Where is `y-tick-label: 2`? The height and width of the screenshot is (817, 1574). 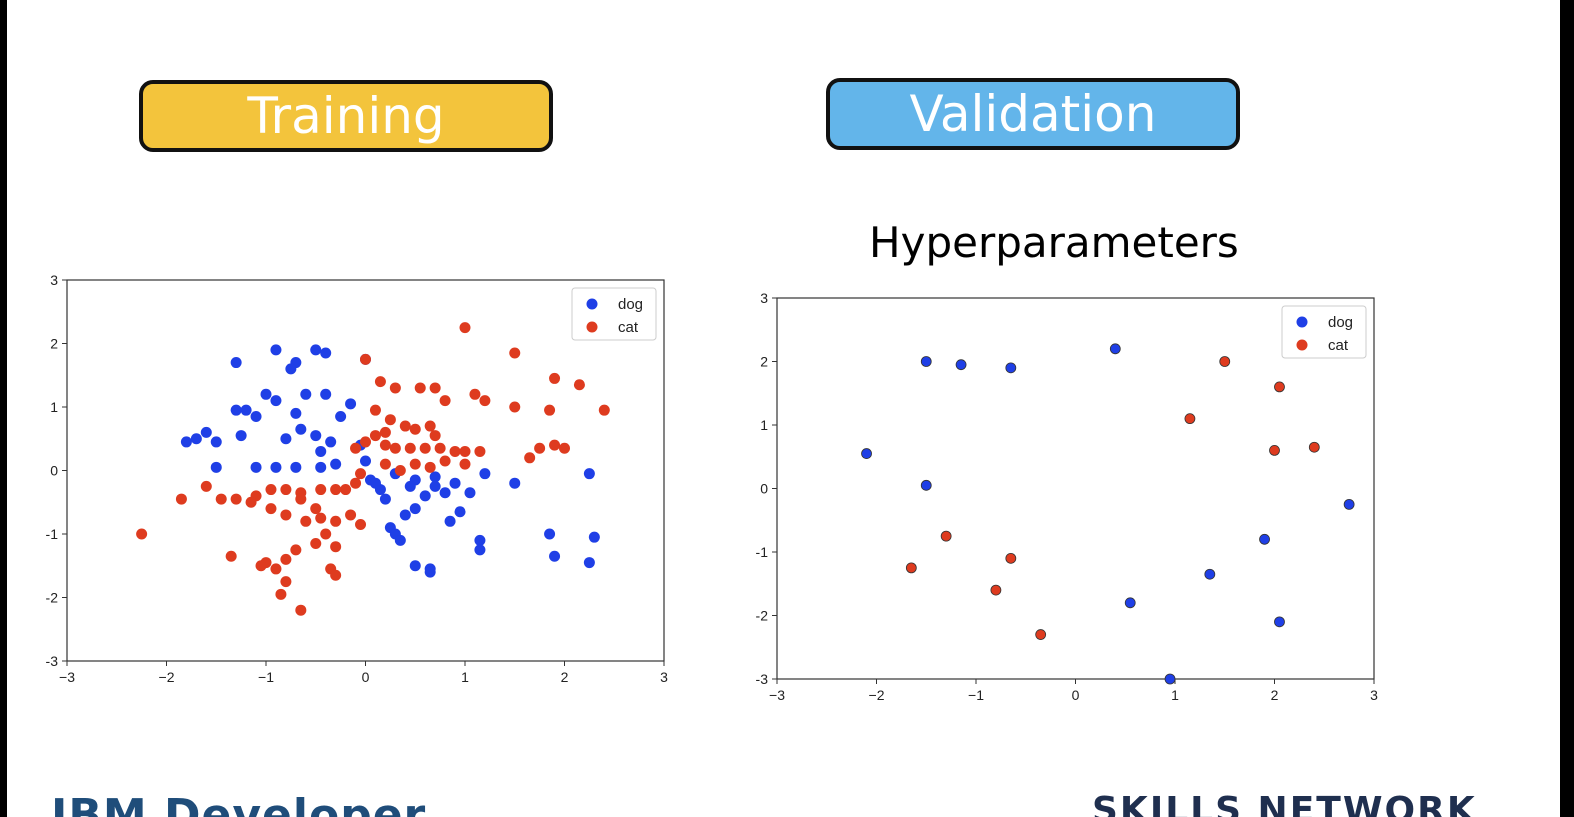 y-tick-label: 2 is located at coordinates (764, 362).